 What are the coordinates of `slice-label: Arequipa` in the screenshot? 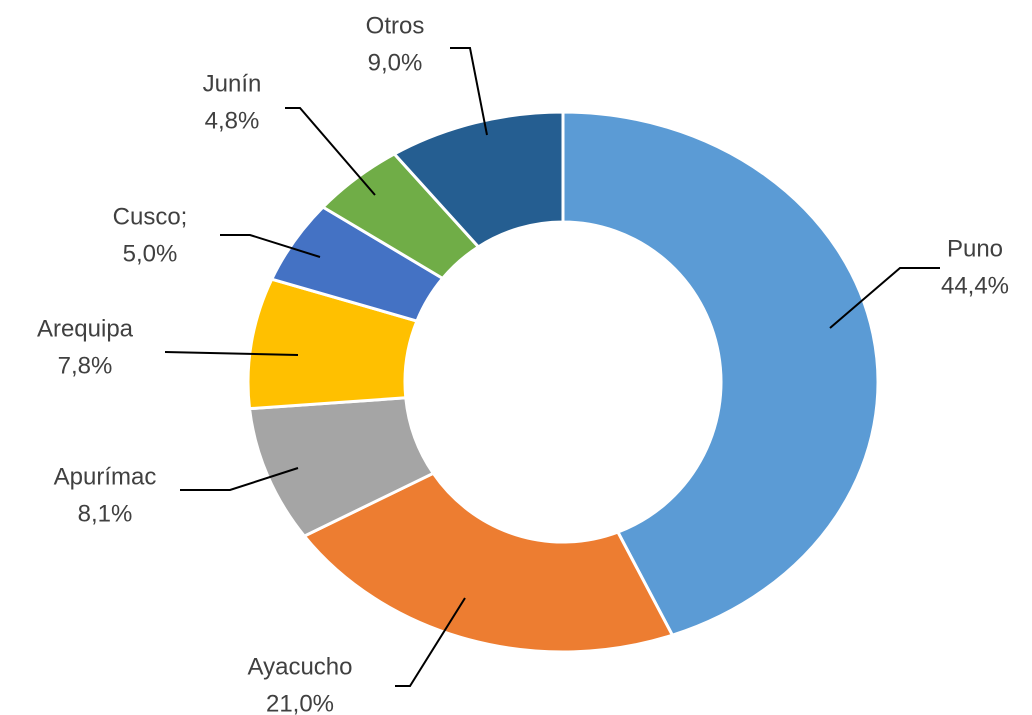 It's located at (85, 328).